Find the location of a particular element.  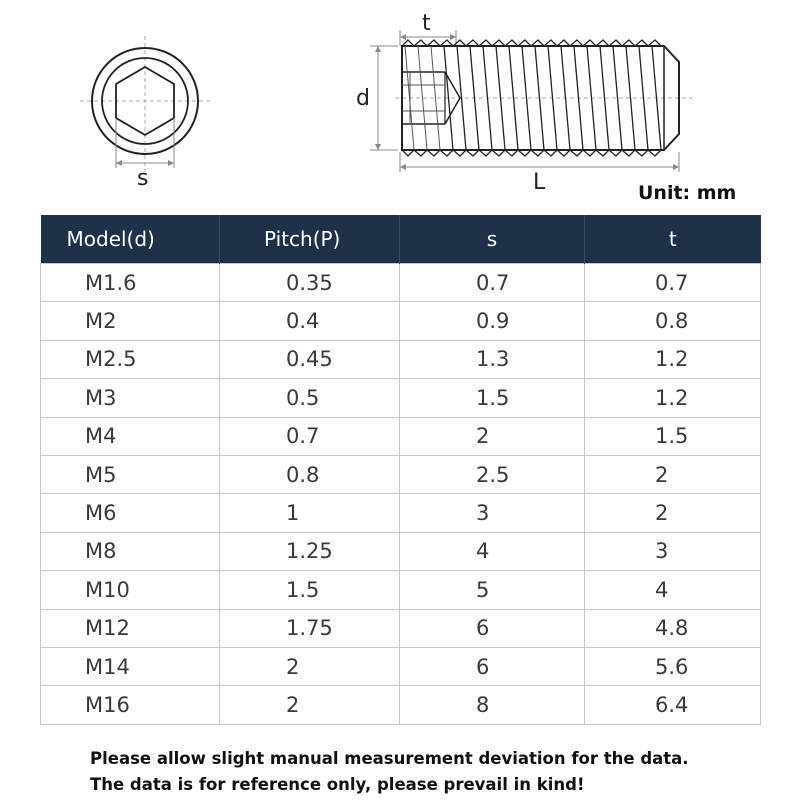

table-row: M2.5 0.45 1.3 1.2 is located at coordinates (400, 359).